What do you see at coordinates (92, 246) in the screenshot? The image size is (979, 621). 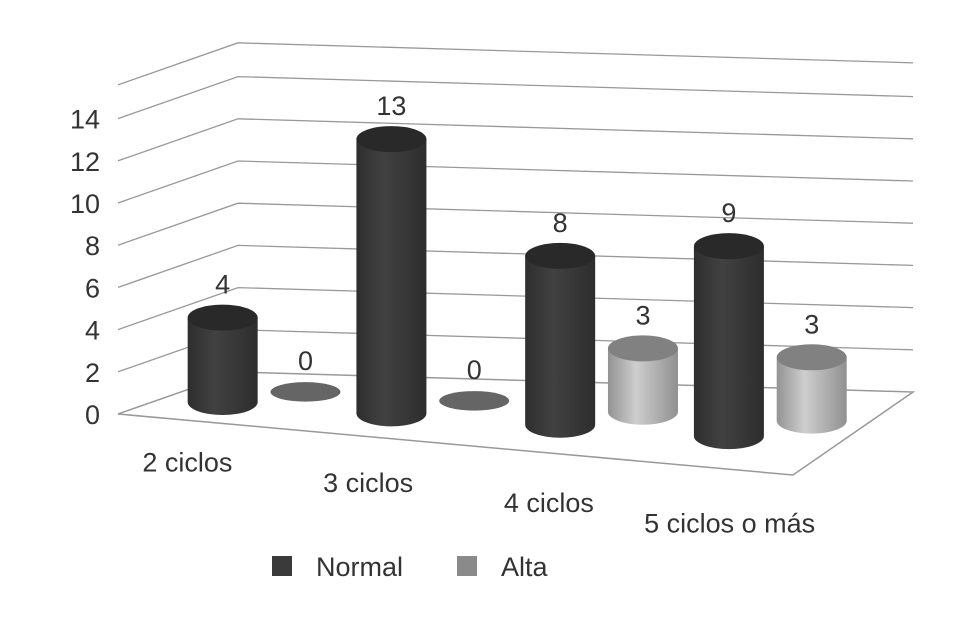 I see `y-tick-label: 8` at bounding box center [92, 246].